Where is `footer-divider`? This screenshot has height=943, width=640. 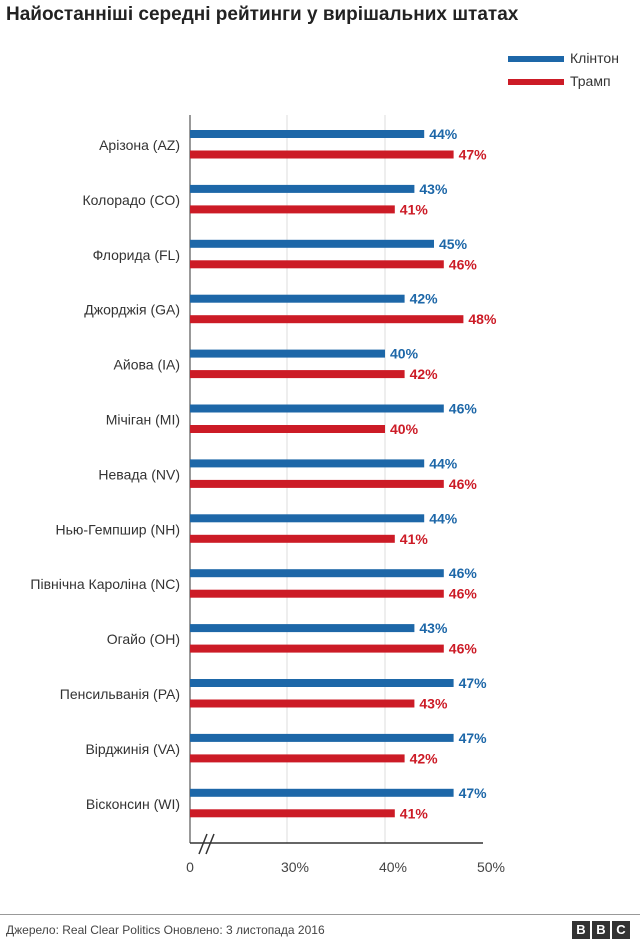 footer-divider is located at coordinates (320, 914).